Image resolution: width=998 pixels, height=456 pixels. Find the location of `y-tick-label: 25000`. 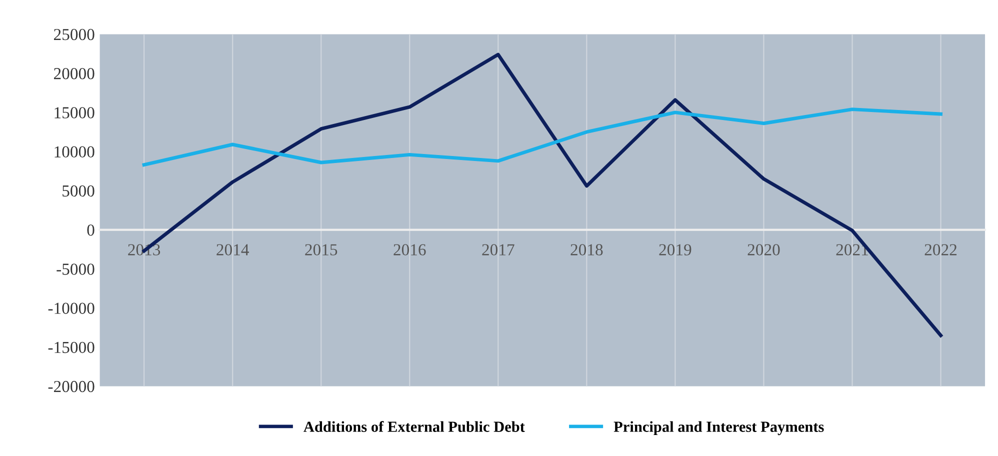

y-tick-label: 25000 is located at coordinates (74, 34).